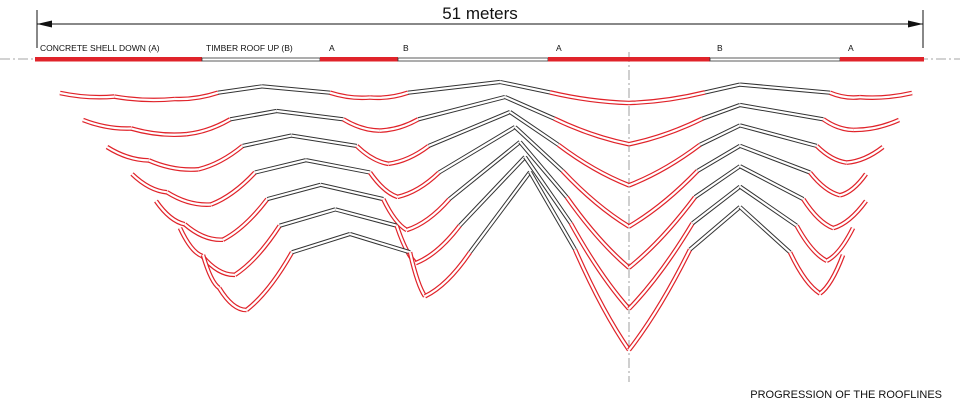 The width and height of the screenshot is (960, 405). I want to click on legend-segment-label: CONCRETE SHELL DOWN (A), so click(100, 48).